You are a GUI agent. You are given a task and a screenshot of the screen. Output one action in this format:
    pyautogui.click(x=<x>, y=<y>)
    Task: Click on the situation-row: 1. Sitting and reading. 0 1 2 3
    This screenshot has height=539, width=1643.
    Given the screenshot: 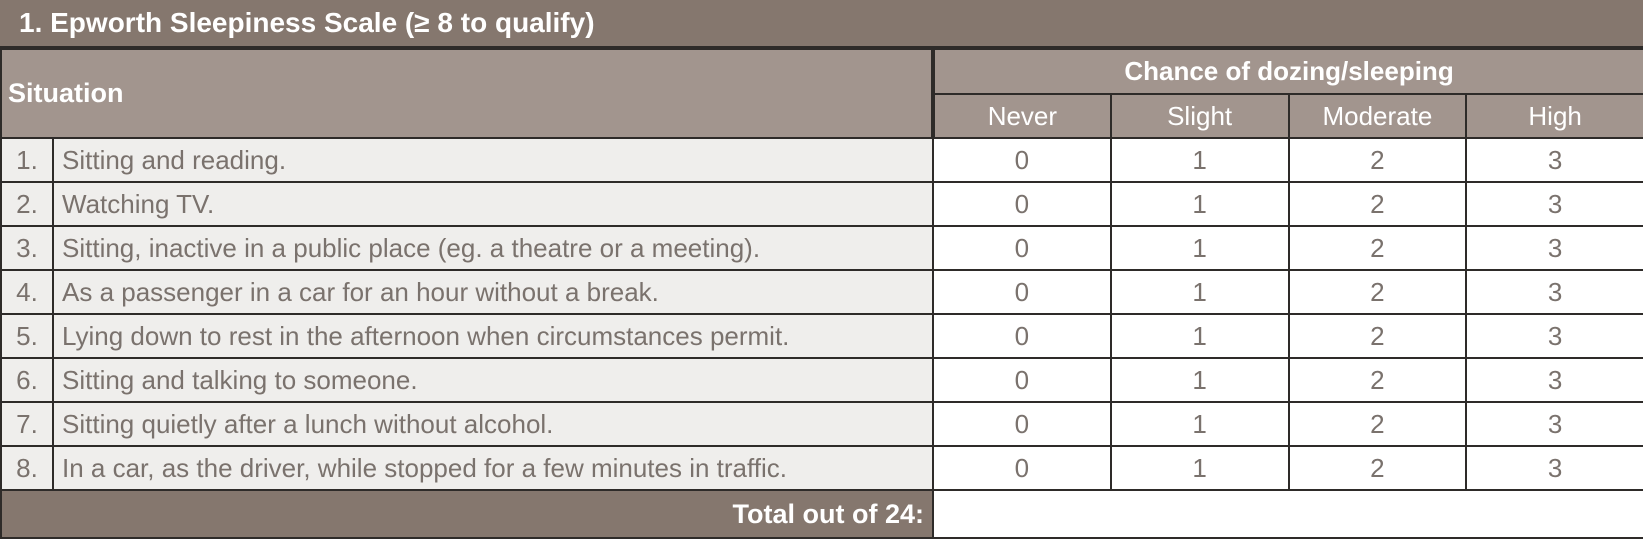 What is the action you would take?
    pyautogui.click(x=821, y=160)
    